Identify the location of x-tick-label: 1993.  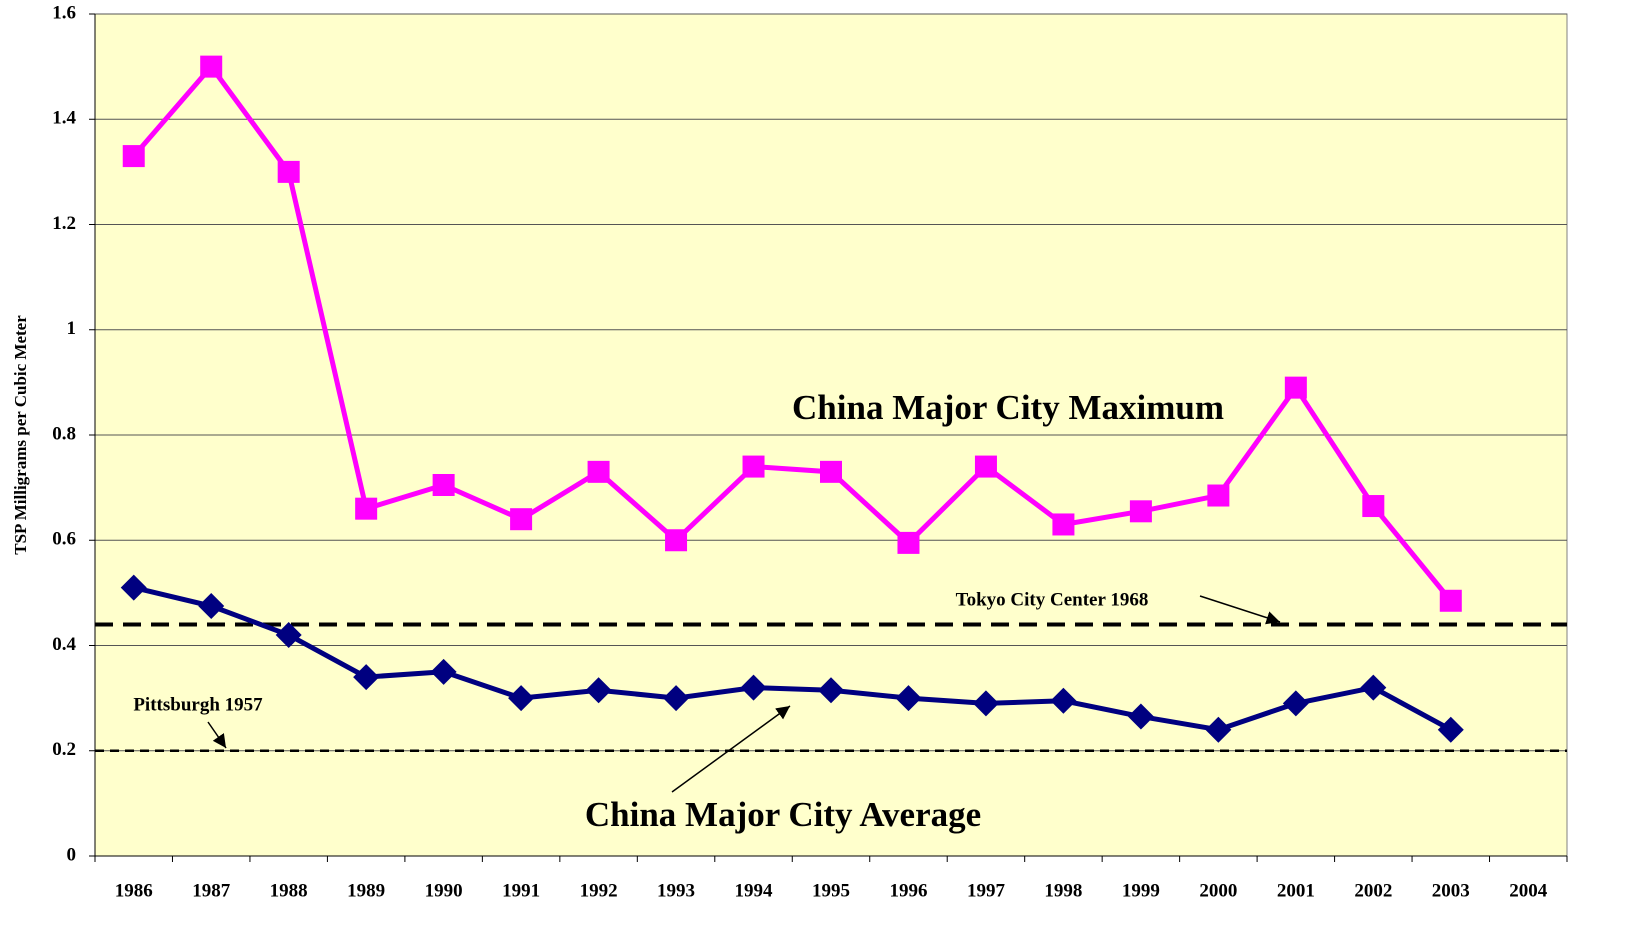
(676, 890).